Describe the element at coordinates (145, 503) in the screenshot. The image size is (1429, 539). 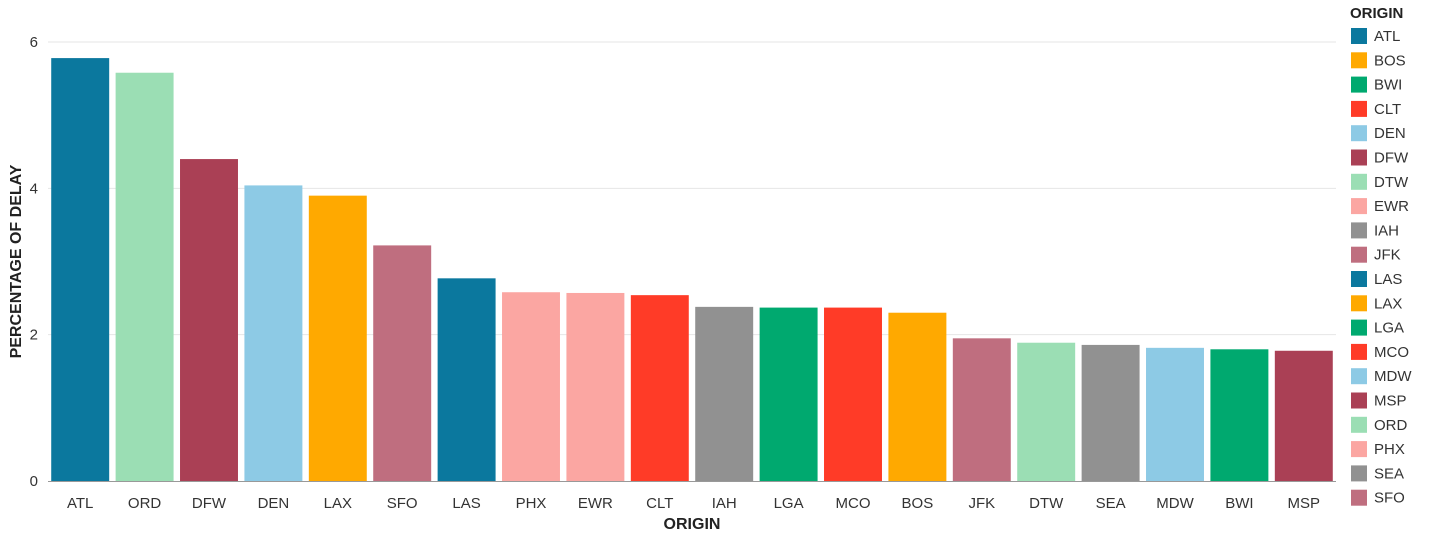
I see `x-tick-label: ORD` at that location.